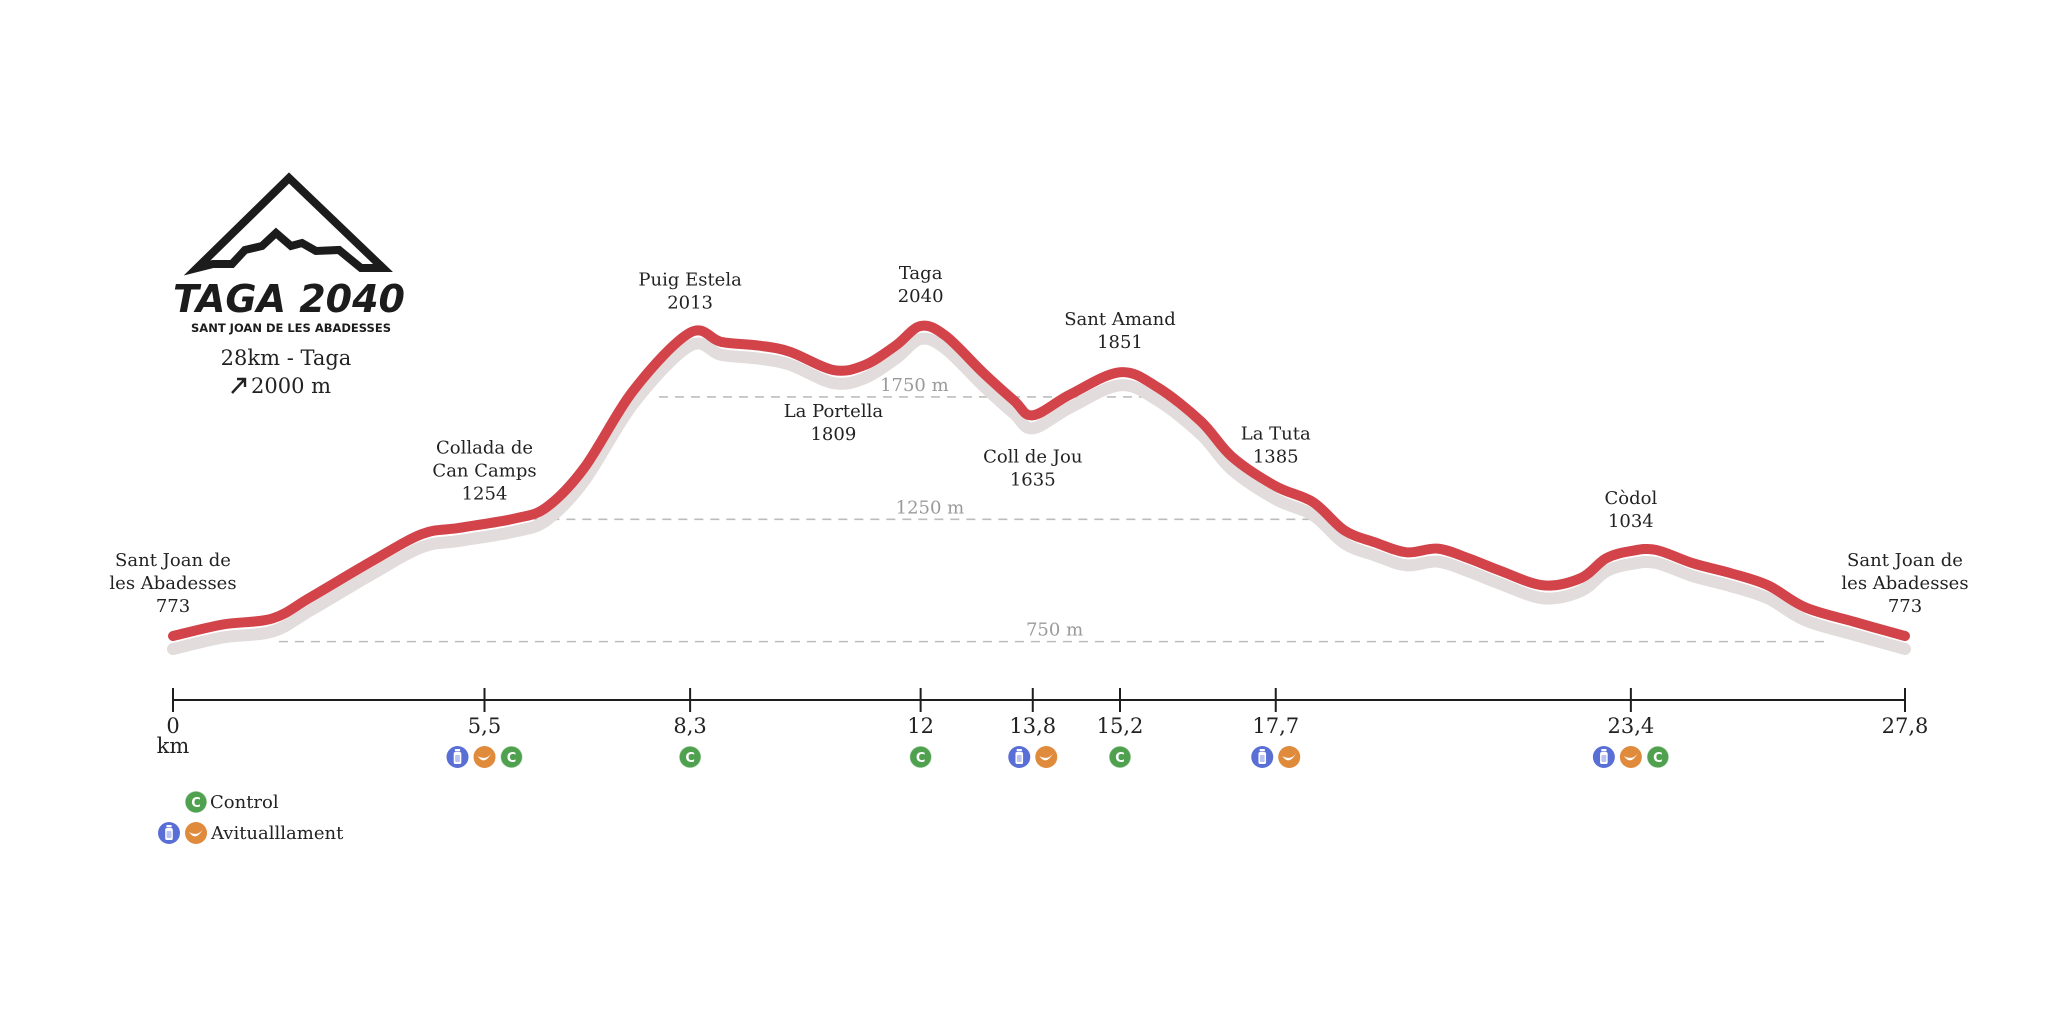  What do you see at coordinates (1631, 498) in the screenshot?
I see `waypoint-name: Còdol` at bounding box center [1631, 498].